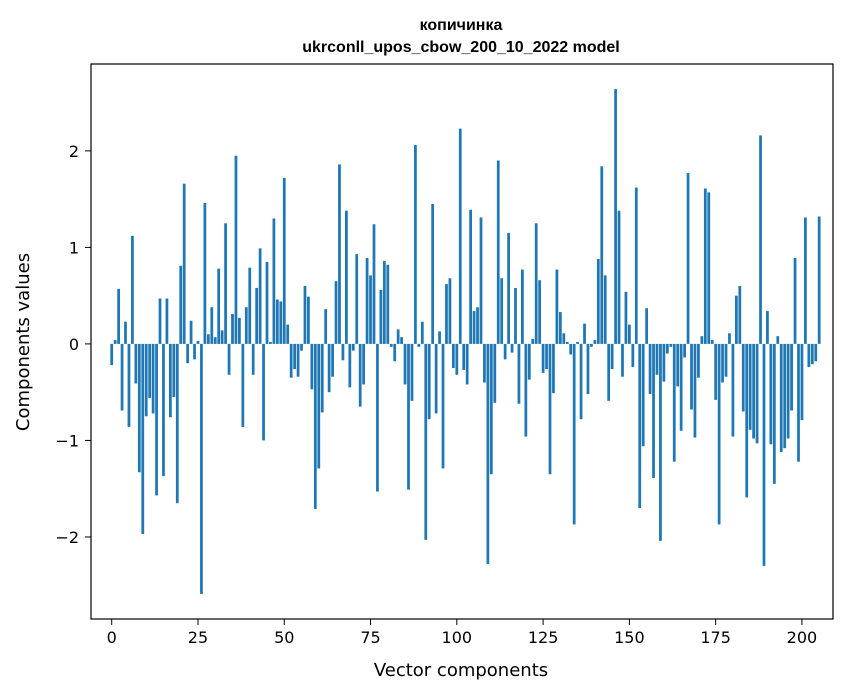 Image resolution: width=847 pixels, height=700 pixels. What do you see at coordinates (112, 637) in the screenshot?
I see `x-tick-label: 0` at bounding box center [112, 637].